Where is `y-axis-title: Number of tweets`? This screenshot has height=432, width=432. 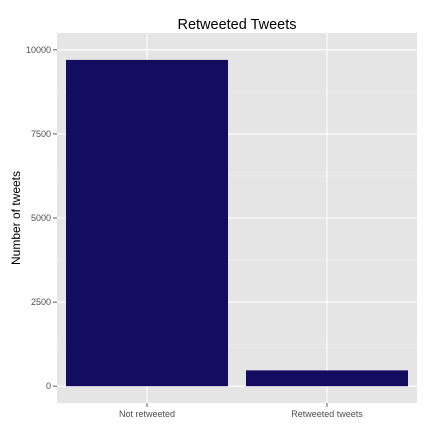 y-axis-title: Number of tweets is located at coordinates (16, 218).